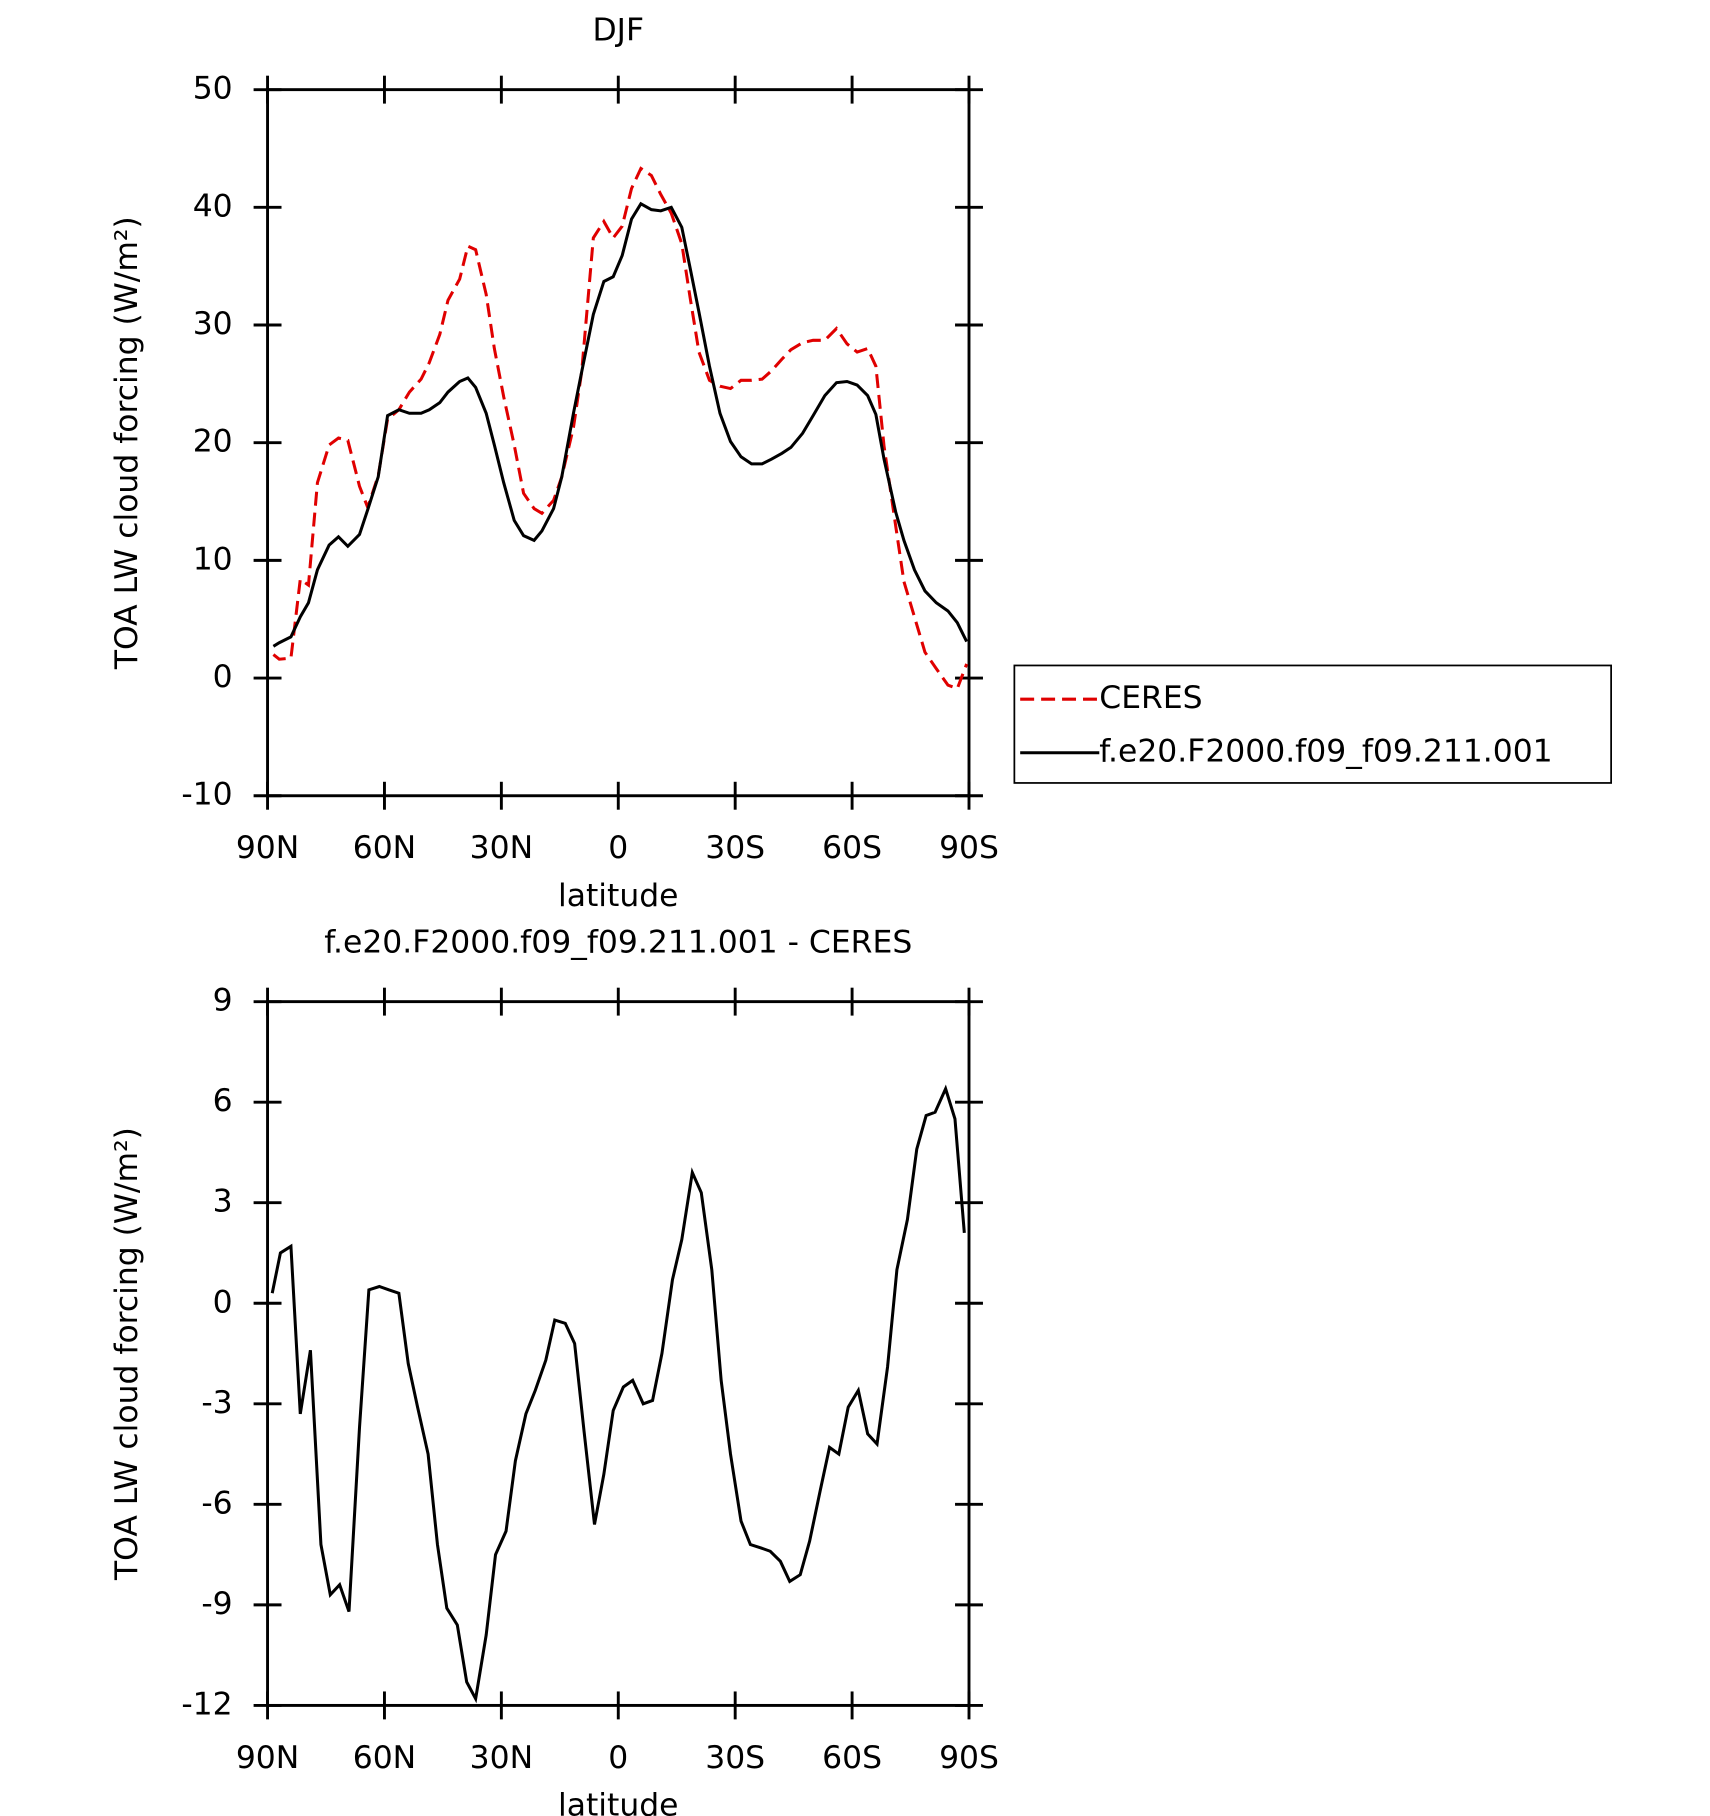 The image size is (1710, 1816). I want to click on y-tick-label: 40, so click(213, 206).